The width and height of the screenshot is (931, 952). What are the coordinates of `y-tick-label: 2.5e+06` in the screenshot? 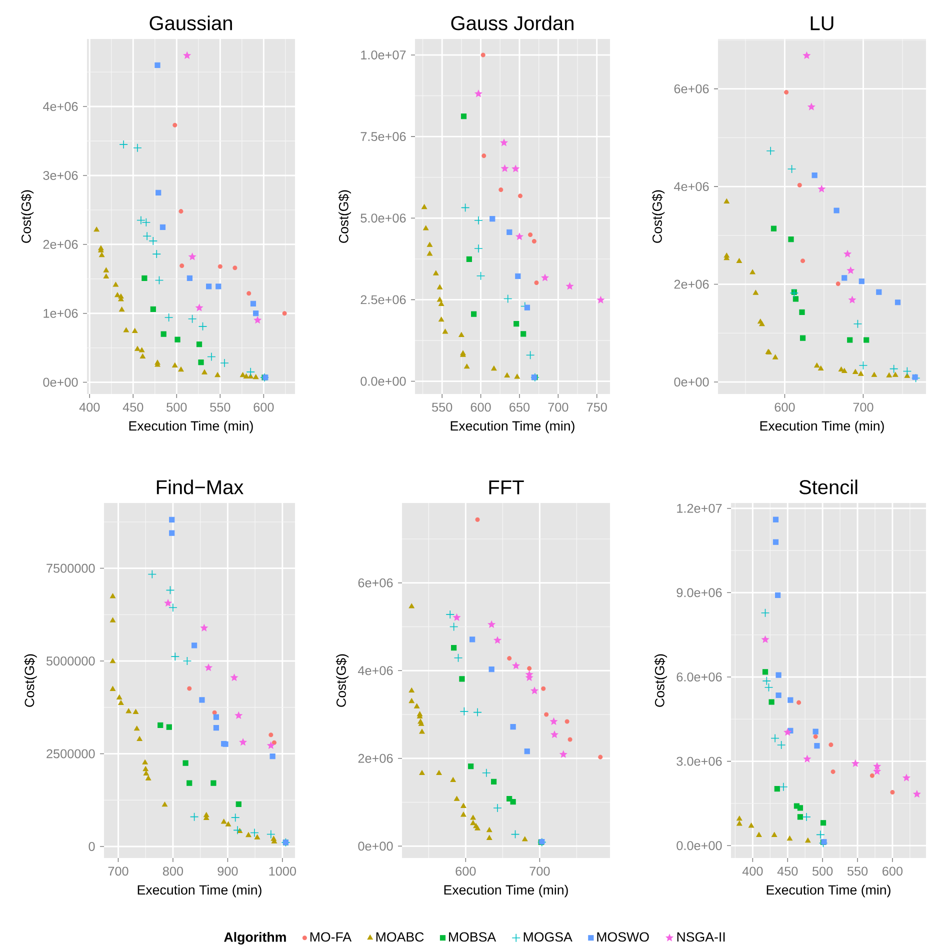 It's located at (383, 299).